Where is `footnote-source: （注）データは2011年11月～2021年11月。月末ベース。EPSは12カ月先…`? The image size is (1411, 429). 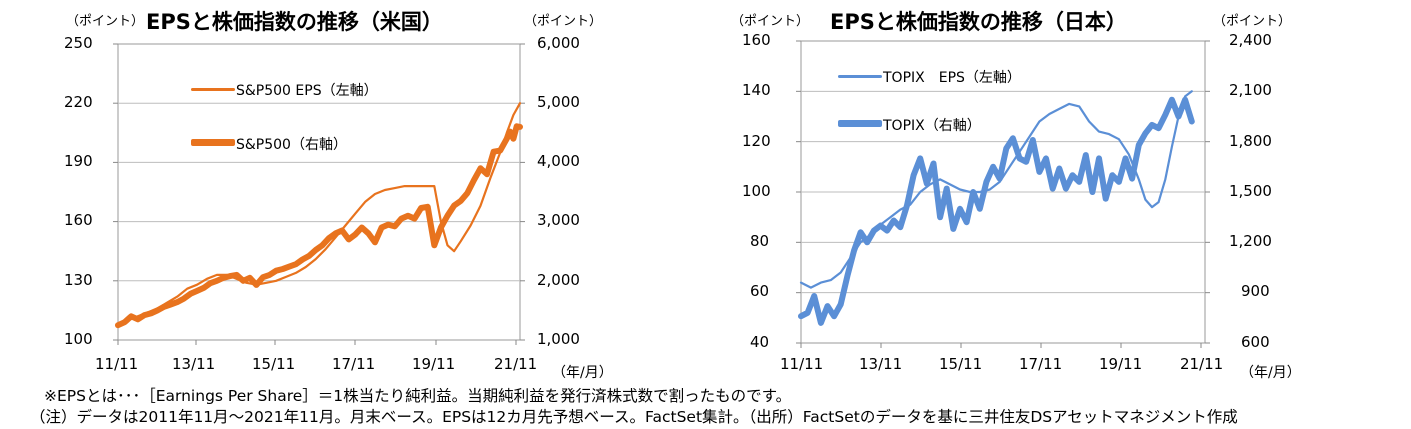 footnote-source: （注）データは2011年11月～2021年11月。月末ベース。EPSは12カ月先… is located at coordinates (634, 417).